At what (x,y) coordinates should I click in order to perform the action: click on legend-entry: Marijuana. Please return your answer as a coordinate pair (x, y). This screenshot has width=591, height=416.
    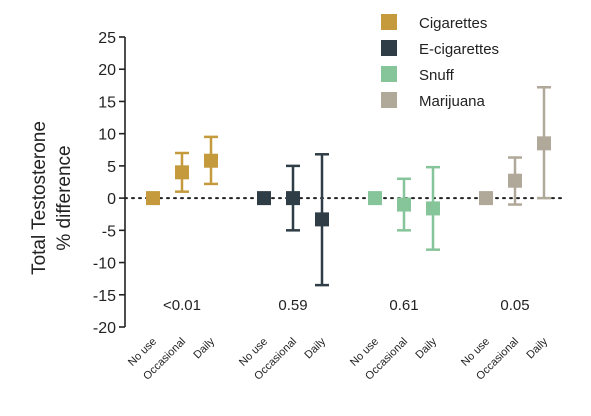
    Looking at the image, I should click on (452, 101).